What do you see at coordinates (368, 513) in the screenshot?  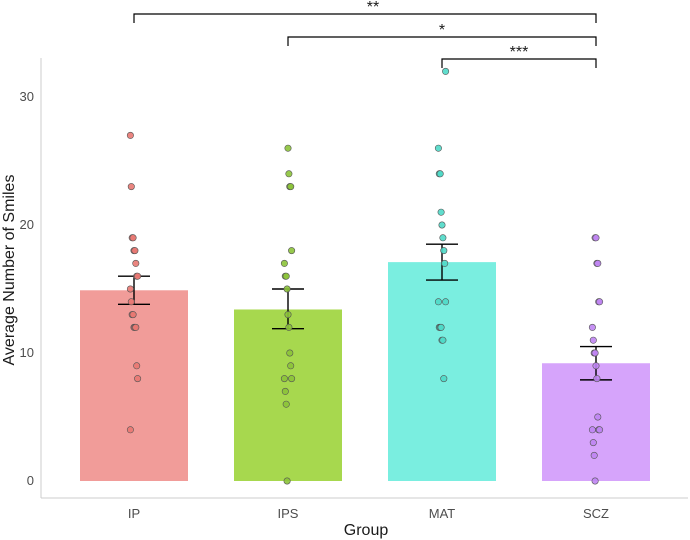 I see `x-ticks: IP IPS MAT SCZ` at bounding box center [368, 513].